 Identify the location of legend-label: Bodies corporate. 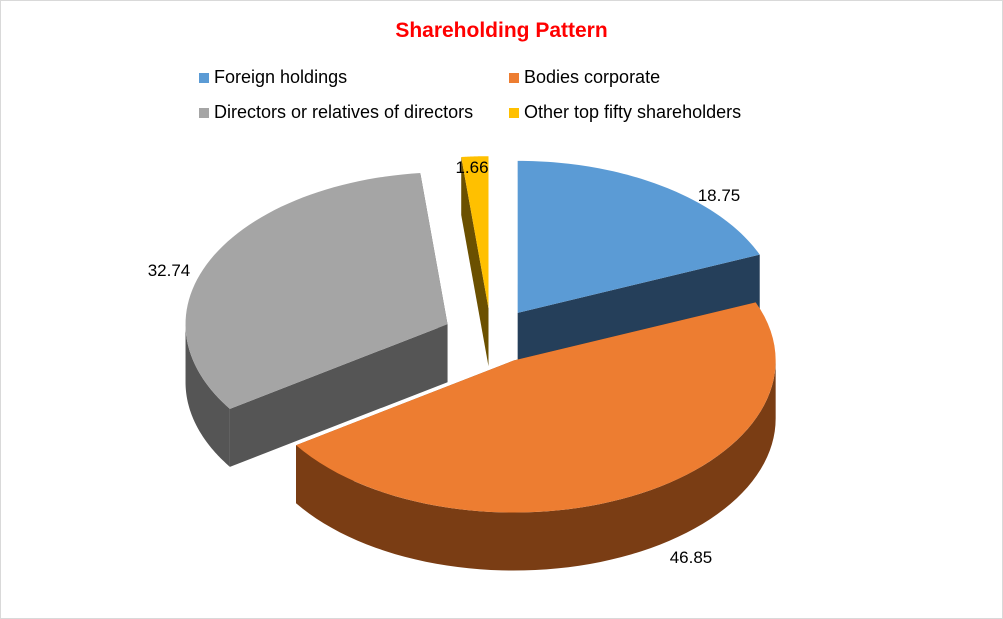
(592, 77).